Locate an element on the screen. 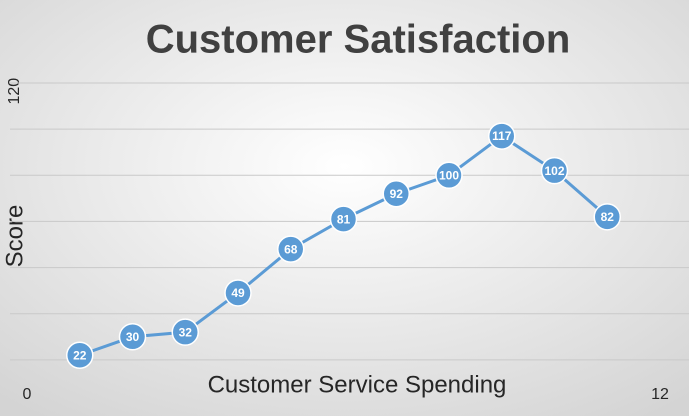  data-label: 49 is located at coordinates (238, 293).